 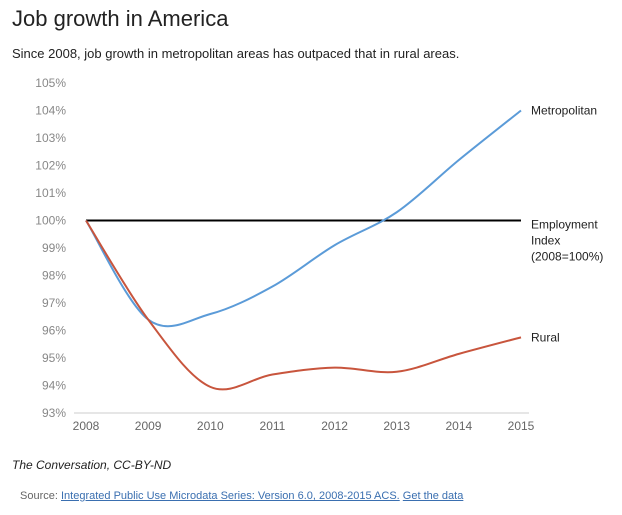 What do you see at coordinates (54, 331) in the screenshot?
I see `y-tick-label: 96%` at bounding box center [54, 331].